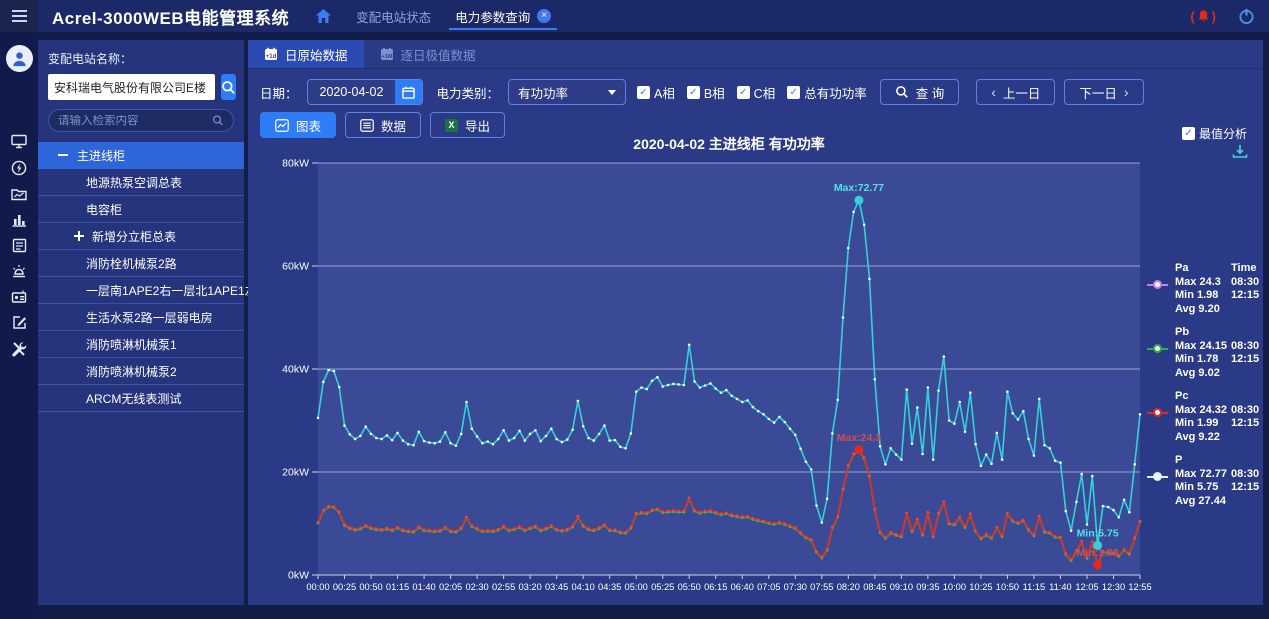 Image resolution: width=1269 pixels, height=619 pixels. What do you see at coordinates (1217, 295) in the screenshot?
I see `legend-min-row: Min 1.98 12:15` at bounding box center [1217, 295].